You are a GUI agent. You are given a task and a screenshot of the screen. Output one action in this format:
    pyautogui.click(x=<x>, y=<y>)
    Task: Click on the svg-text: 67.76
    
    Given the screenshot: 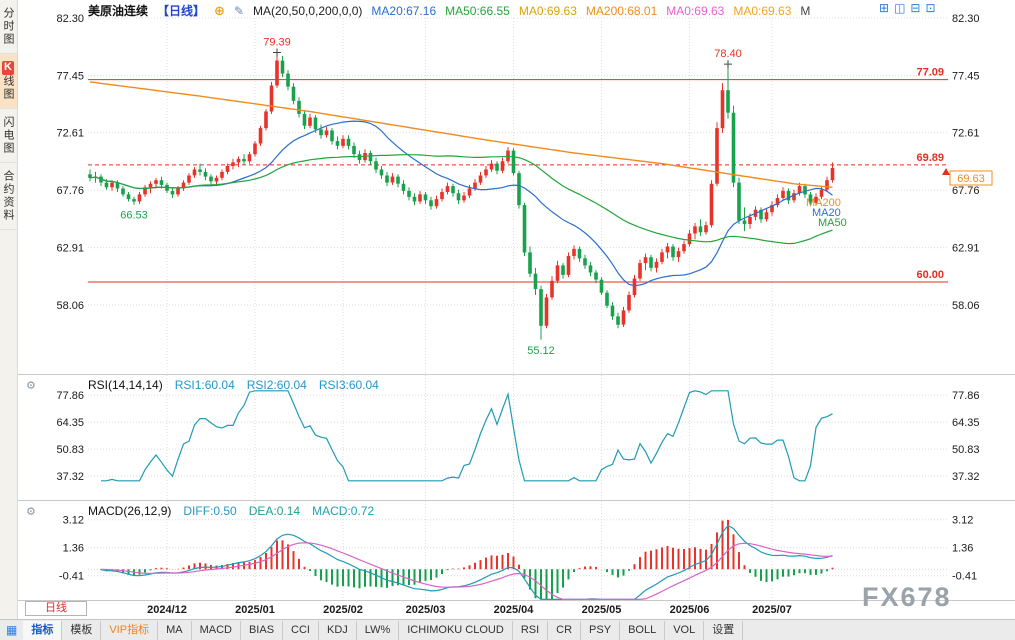 What is the action you would take?
    pyautogui.click(x=70, y=191)
    